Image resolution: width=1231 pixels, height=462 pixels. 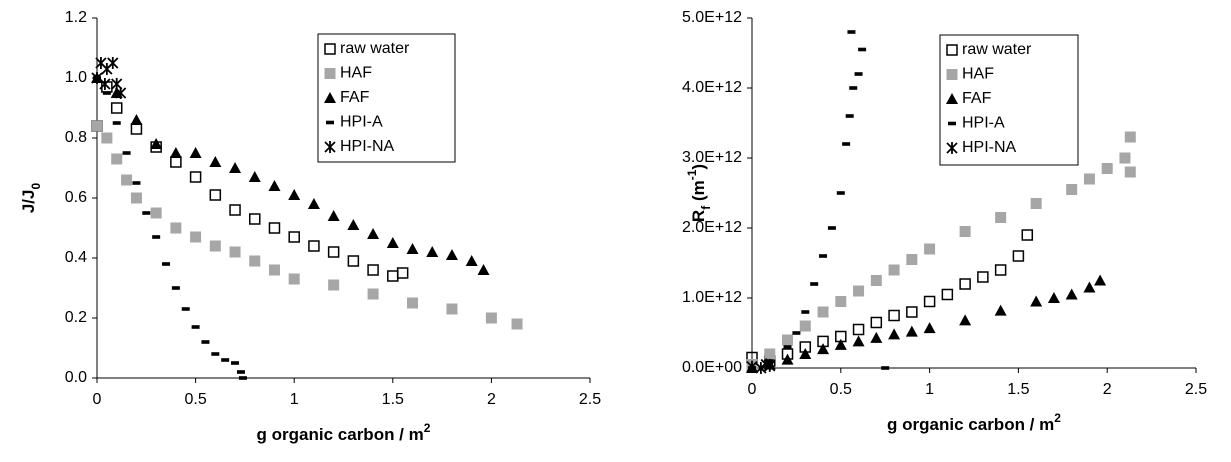 What do you see at coordinates (983, 123) in the screenshot?
I see `legend-label: HPI-A` at bounding box center [983, 123].